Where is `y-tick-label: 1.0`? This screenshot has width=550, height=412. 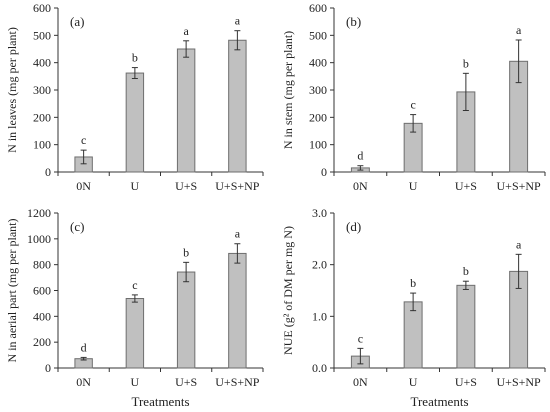
y-tick-label: 1.0 is located at coordinates (319, 316).